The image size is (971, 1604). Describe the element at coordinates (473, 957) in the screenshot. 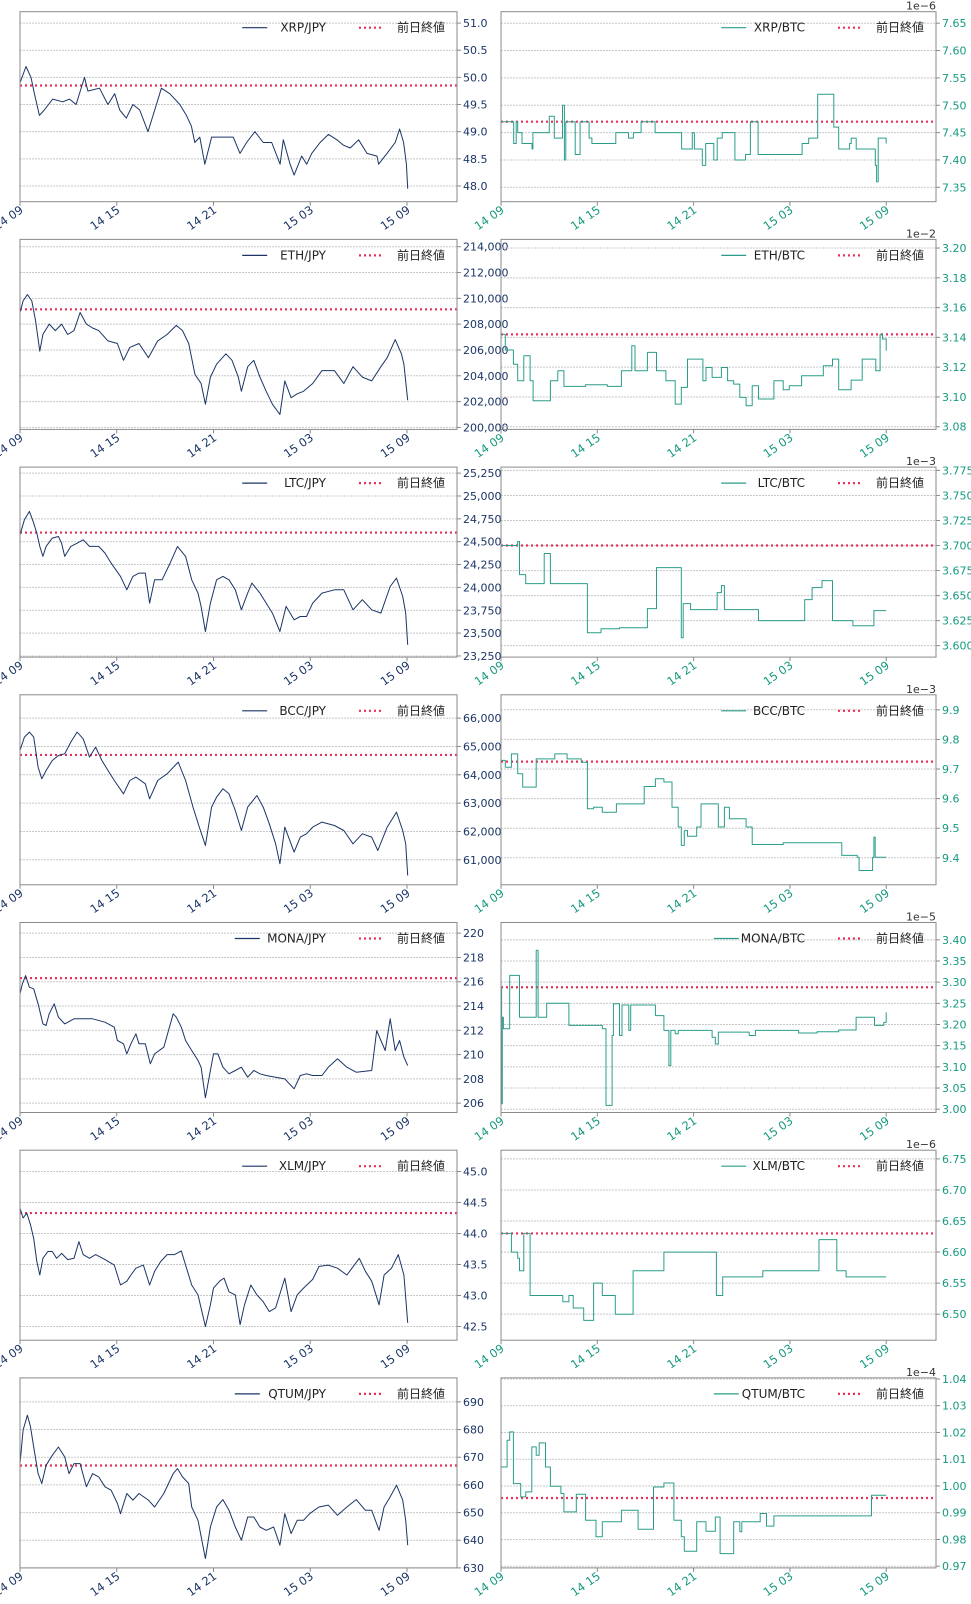

I see `y-tick-label: 218` at that location.